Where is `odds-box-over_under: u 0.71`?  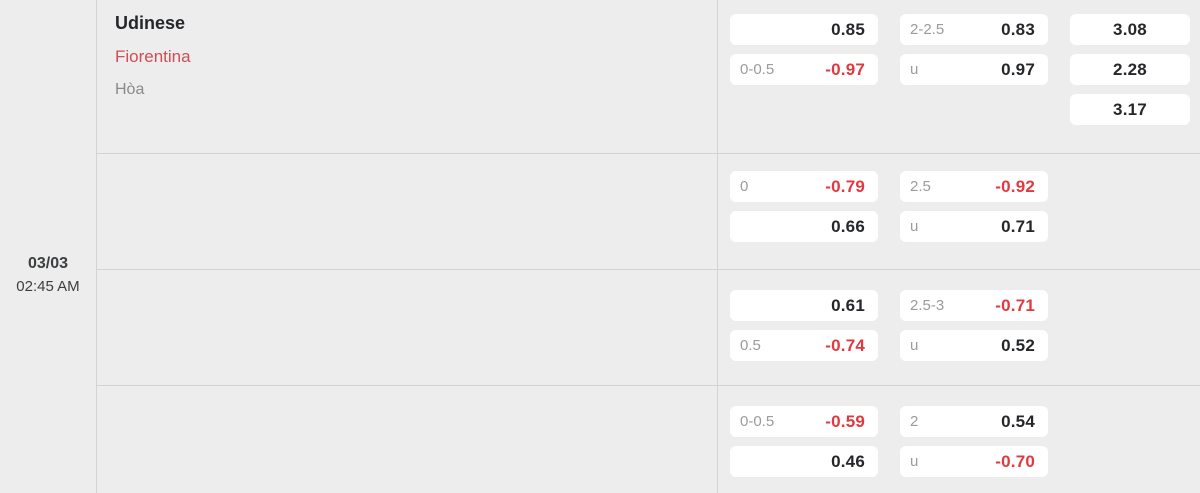
odds-box-over_under: u 0.71 is located at coordinates (974, 226).